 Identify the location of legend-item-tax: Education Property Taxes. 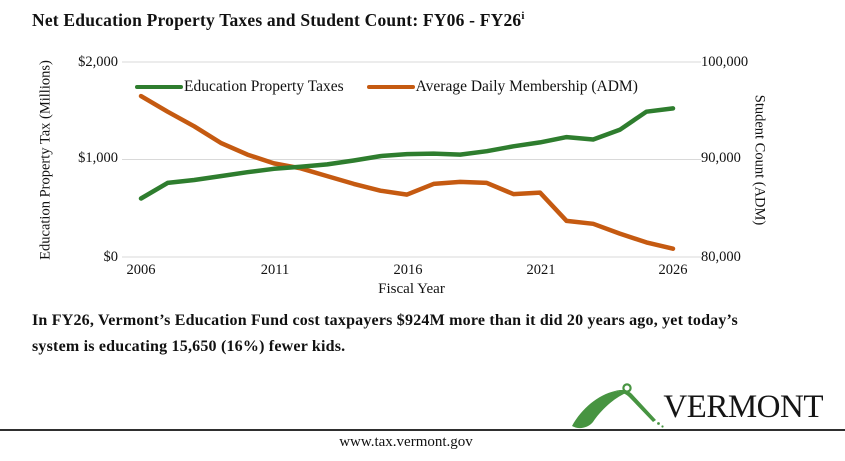
(239, 87).